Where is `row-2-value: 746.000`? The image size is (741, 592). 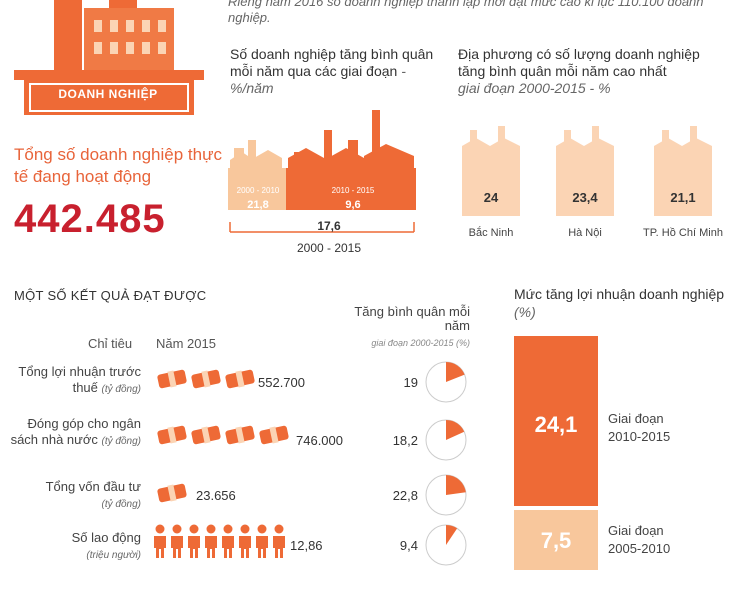
row-2-value: 746.000 is located at coordinates (319, 440).